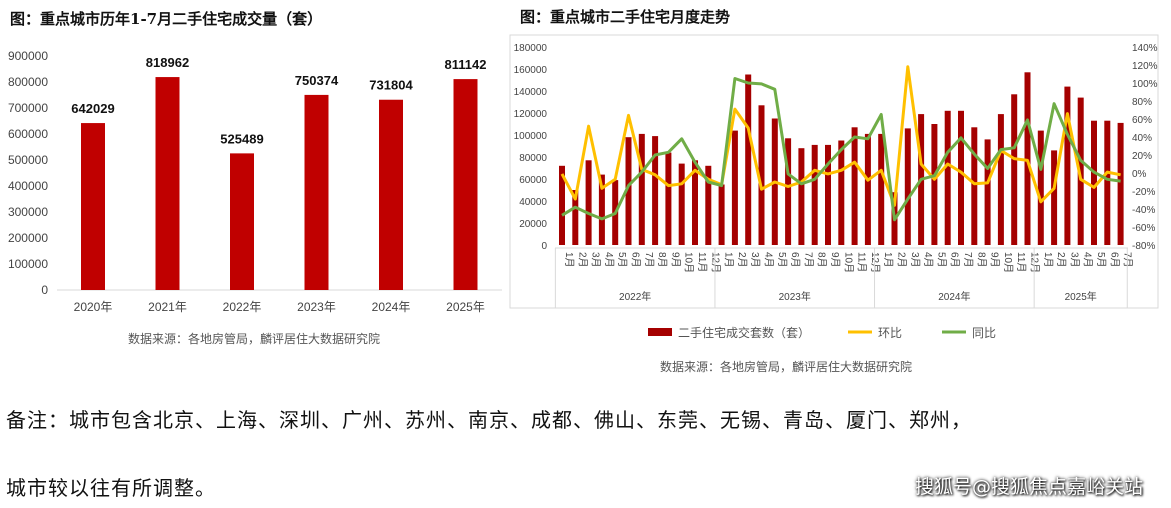 The image size is (1171, 508). Describe the element at coordinates (93, 207) in the screenshot. I see `bar-2020年` at that location.